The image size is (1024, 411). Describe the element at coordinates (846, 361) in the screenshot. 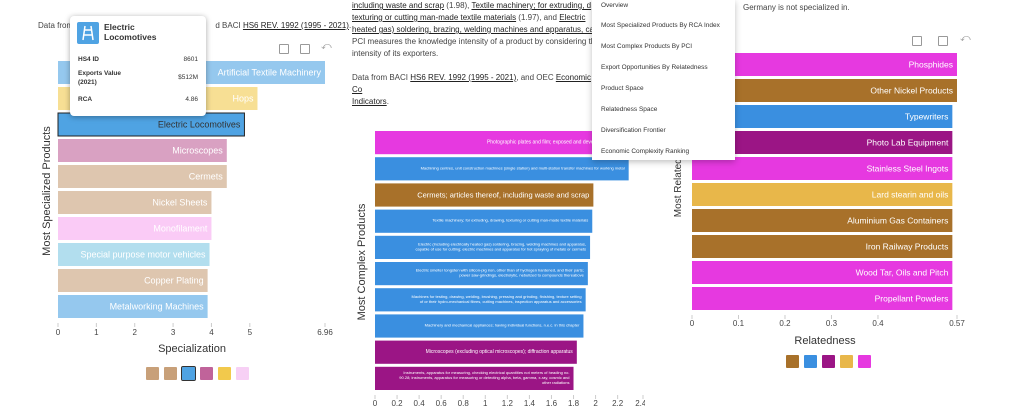

I see `legend-r-fats-icon` at that location.